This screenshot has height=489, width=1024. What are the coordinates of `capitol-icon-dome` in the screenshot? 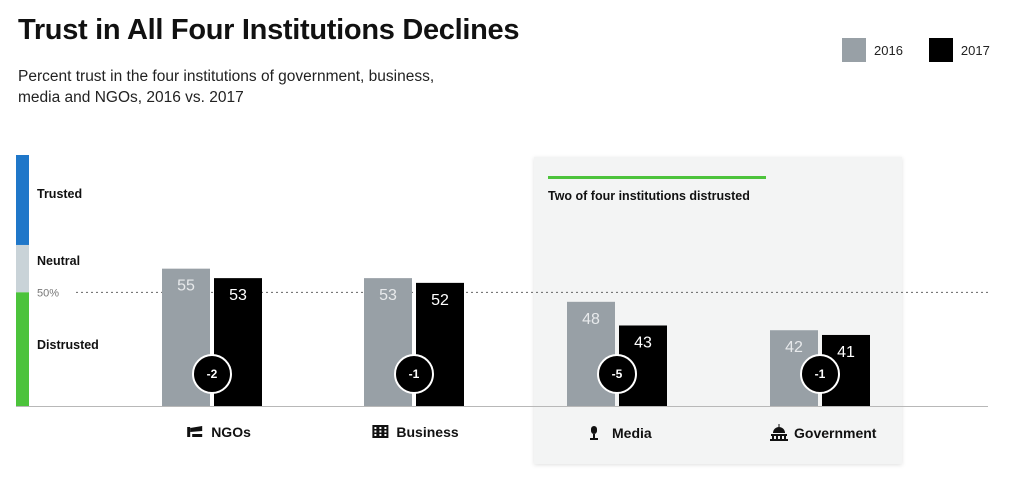 It's located at (779, 430).